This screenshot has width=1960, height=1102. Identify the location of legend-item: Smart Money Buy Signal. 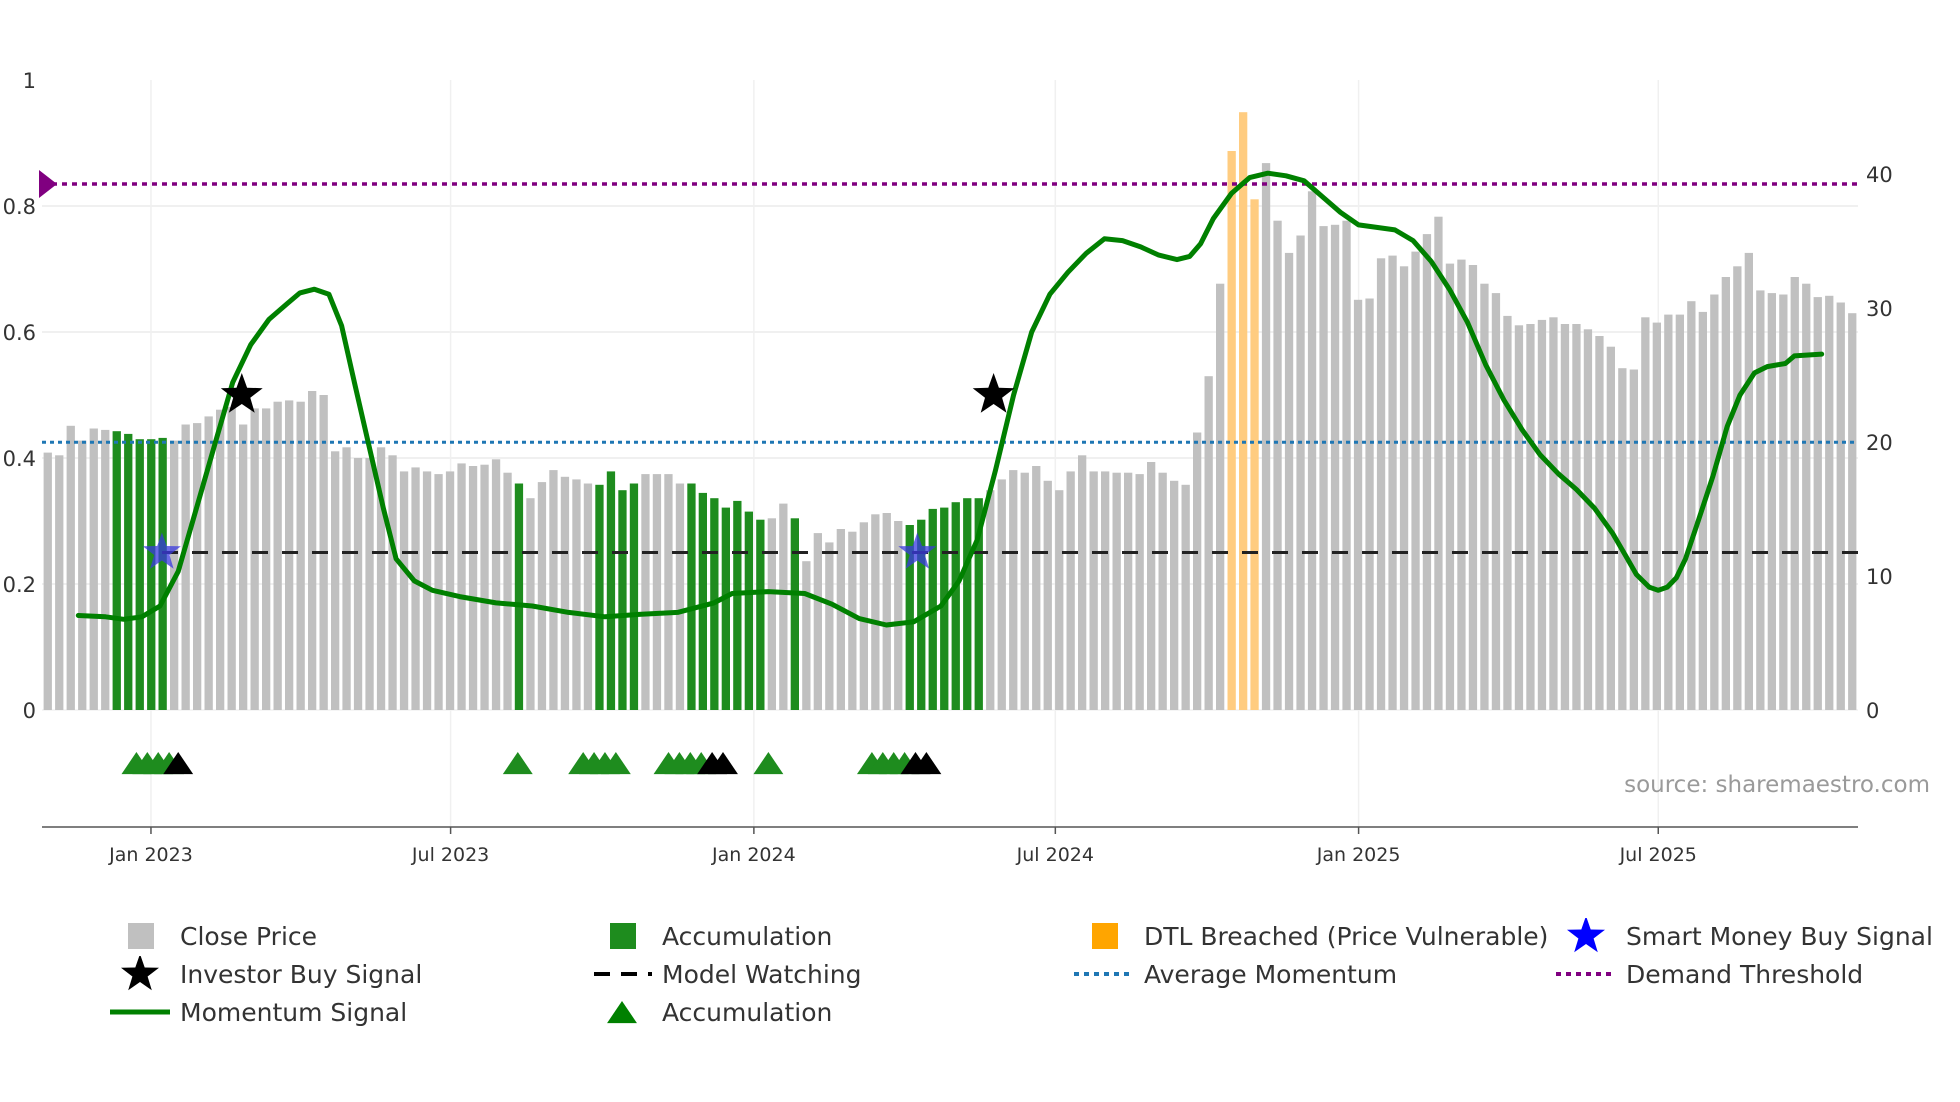
(1739, 936).